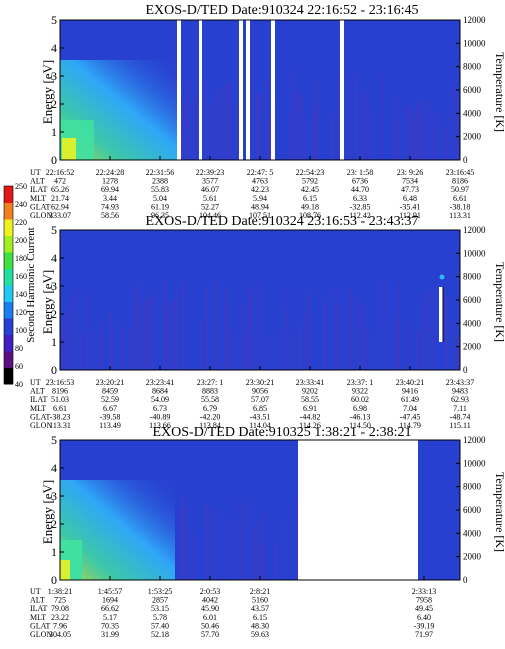 Image resolution: width=505 pixels, height=649 pixels. Describe the element at coordinates (210, 382) in the screenshot. I see `ephemeris-value: 23:27: 1` at that location.